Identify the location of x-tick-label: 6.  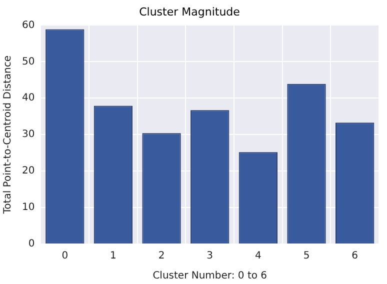
(355, 256).